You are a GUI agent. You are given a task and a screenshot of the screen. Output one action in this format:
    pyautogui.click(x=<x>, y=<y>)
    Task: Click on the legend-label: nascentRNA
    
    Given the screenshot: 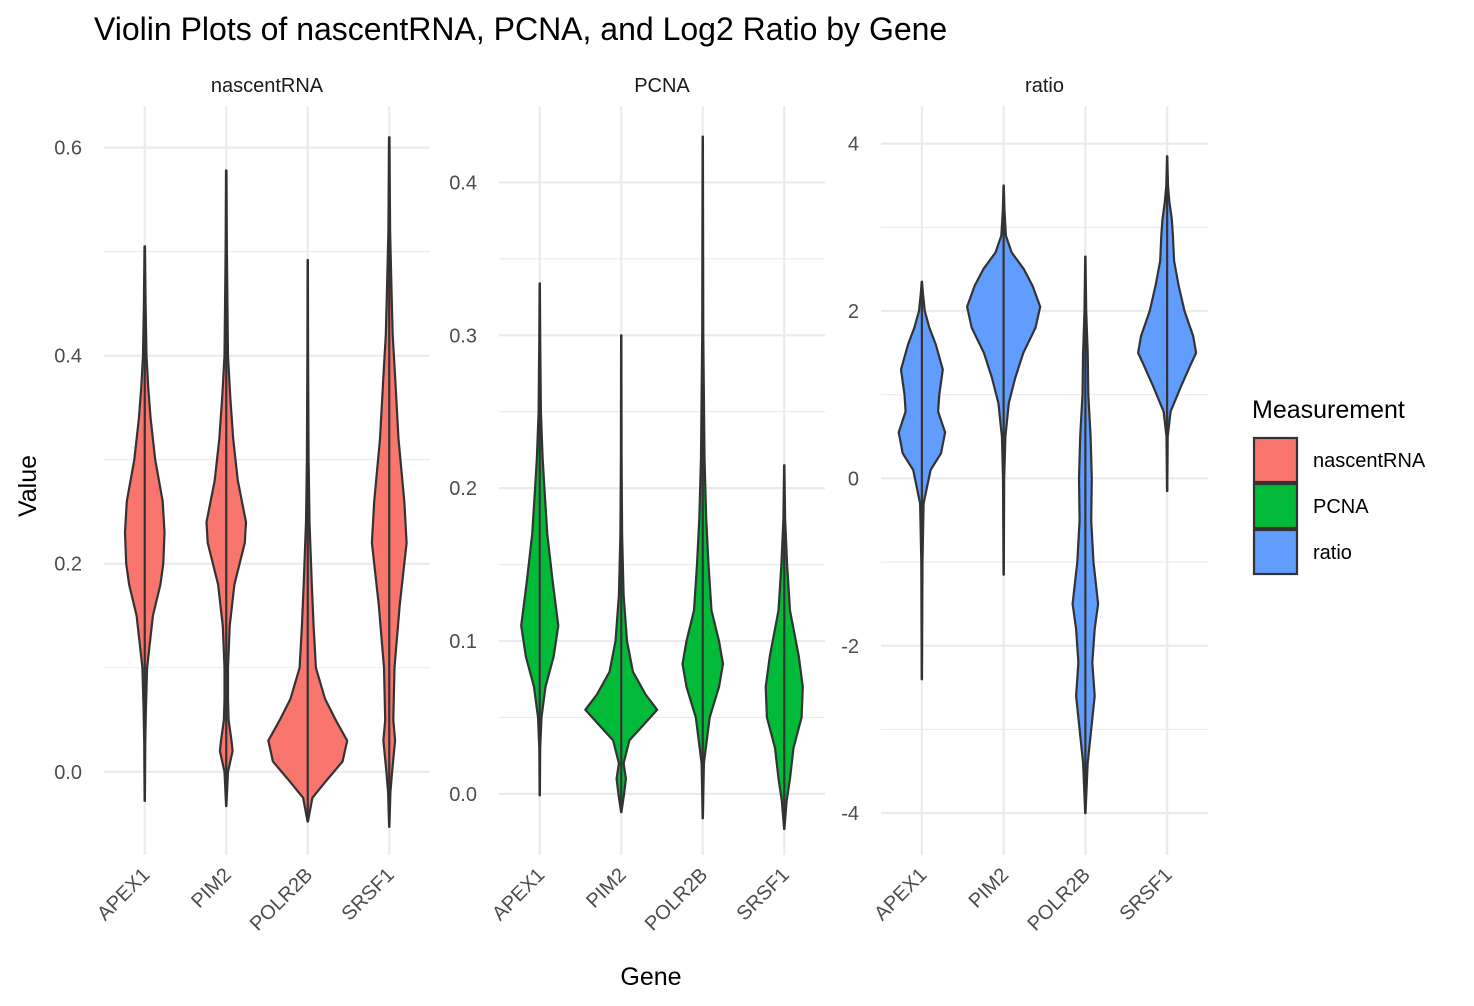 What is the action you would take?
    pyautogui.click(x=1369, y=461)
    